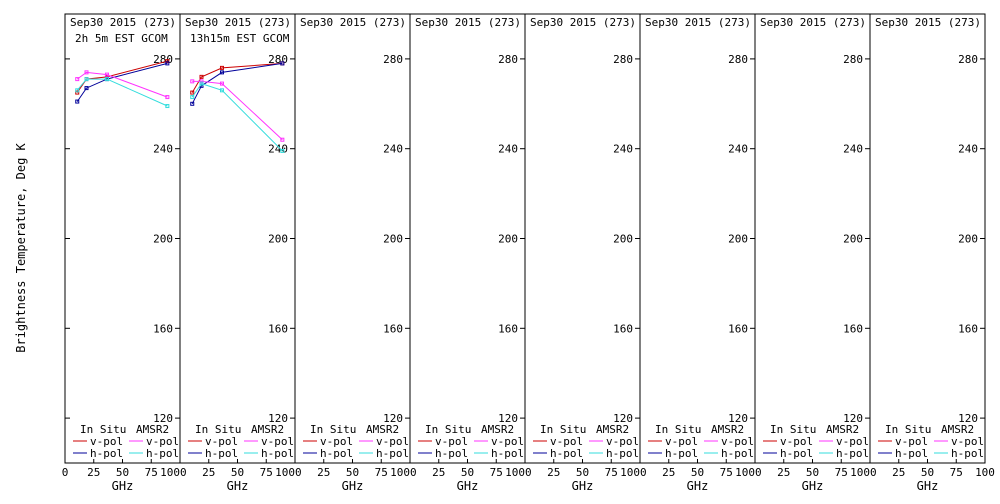 The image size is (1000, 504). Describe the element at coordinates (240, 38) in the screenshot. I see `panel-subtitle: 13h15m EST GCOM` at that location.